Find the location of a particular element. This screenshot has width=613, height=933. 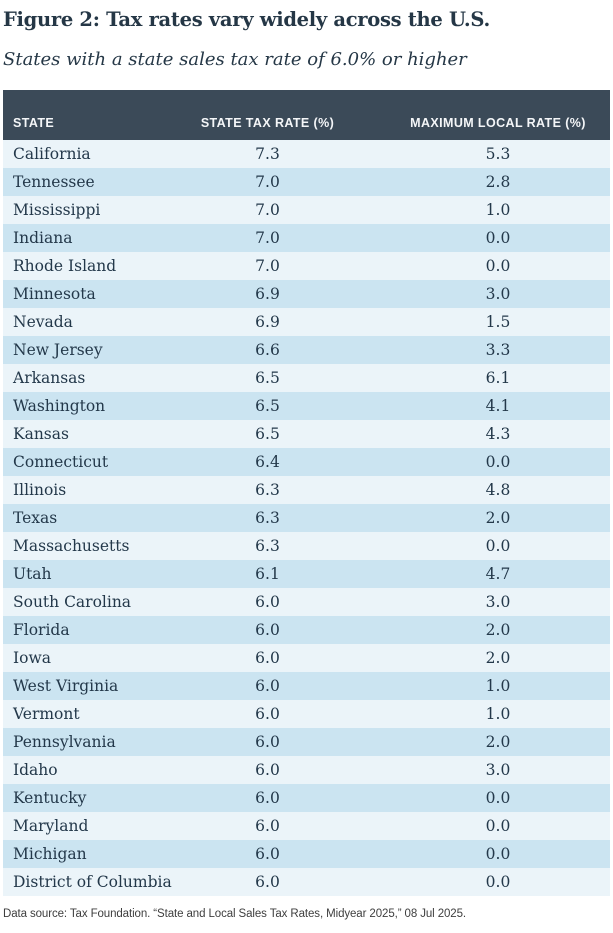

cell-maximum-local-rate: 6.1 is located at coordinates (498, 378).